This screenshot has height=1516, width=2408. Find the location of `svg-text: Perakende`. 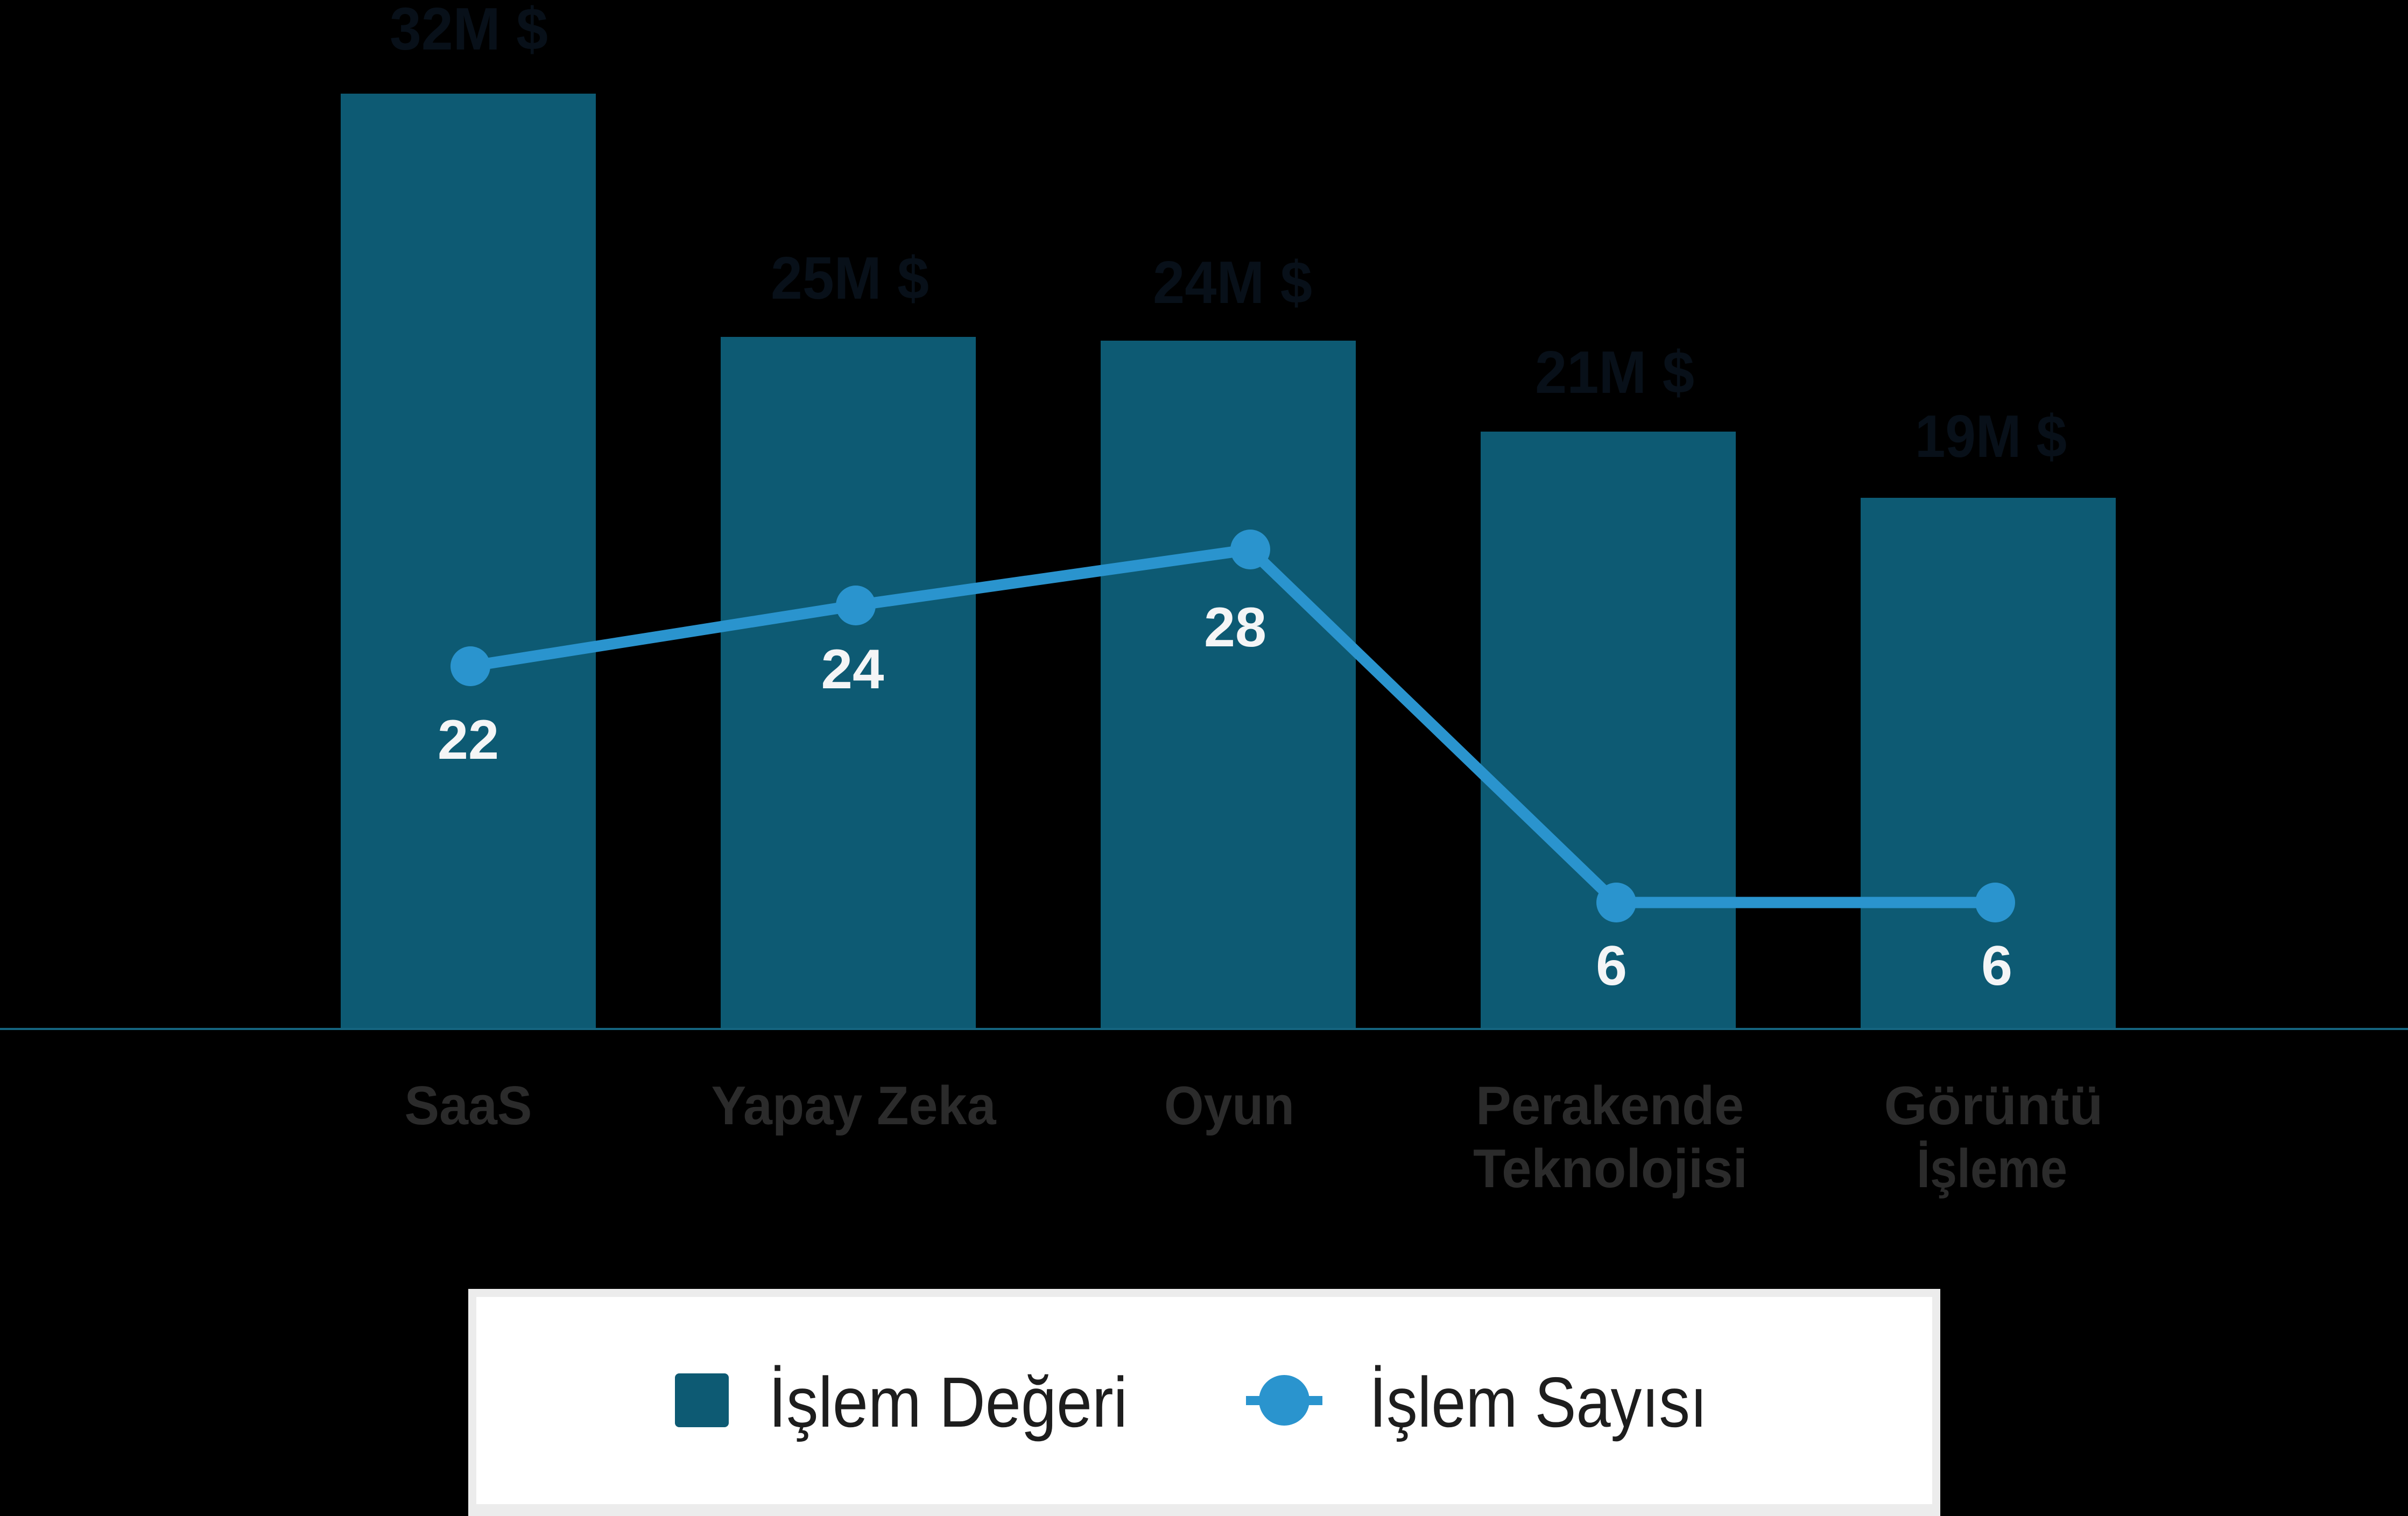

svg-text: Perakende is located at coordinates (1610, 1106).